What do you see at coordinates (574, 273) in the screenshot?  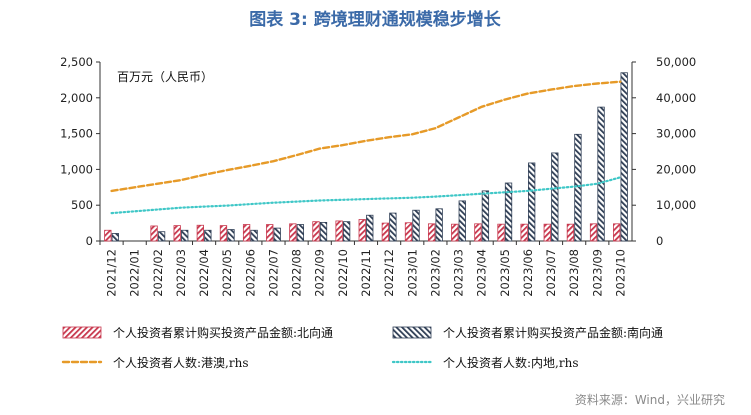 I see `x-tick-label: 2023/08` at bounding box center [574, 273].